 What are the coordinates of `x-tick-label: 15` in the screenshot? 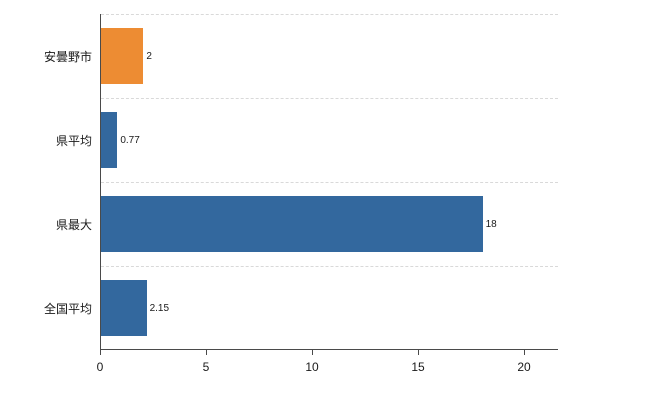 It's located at (418, 367).